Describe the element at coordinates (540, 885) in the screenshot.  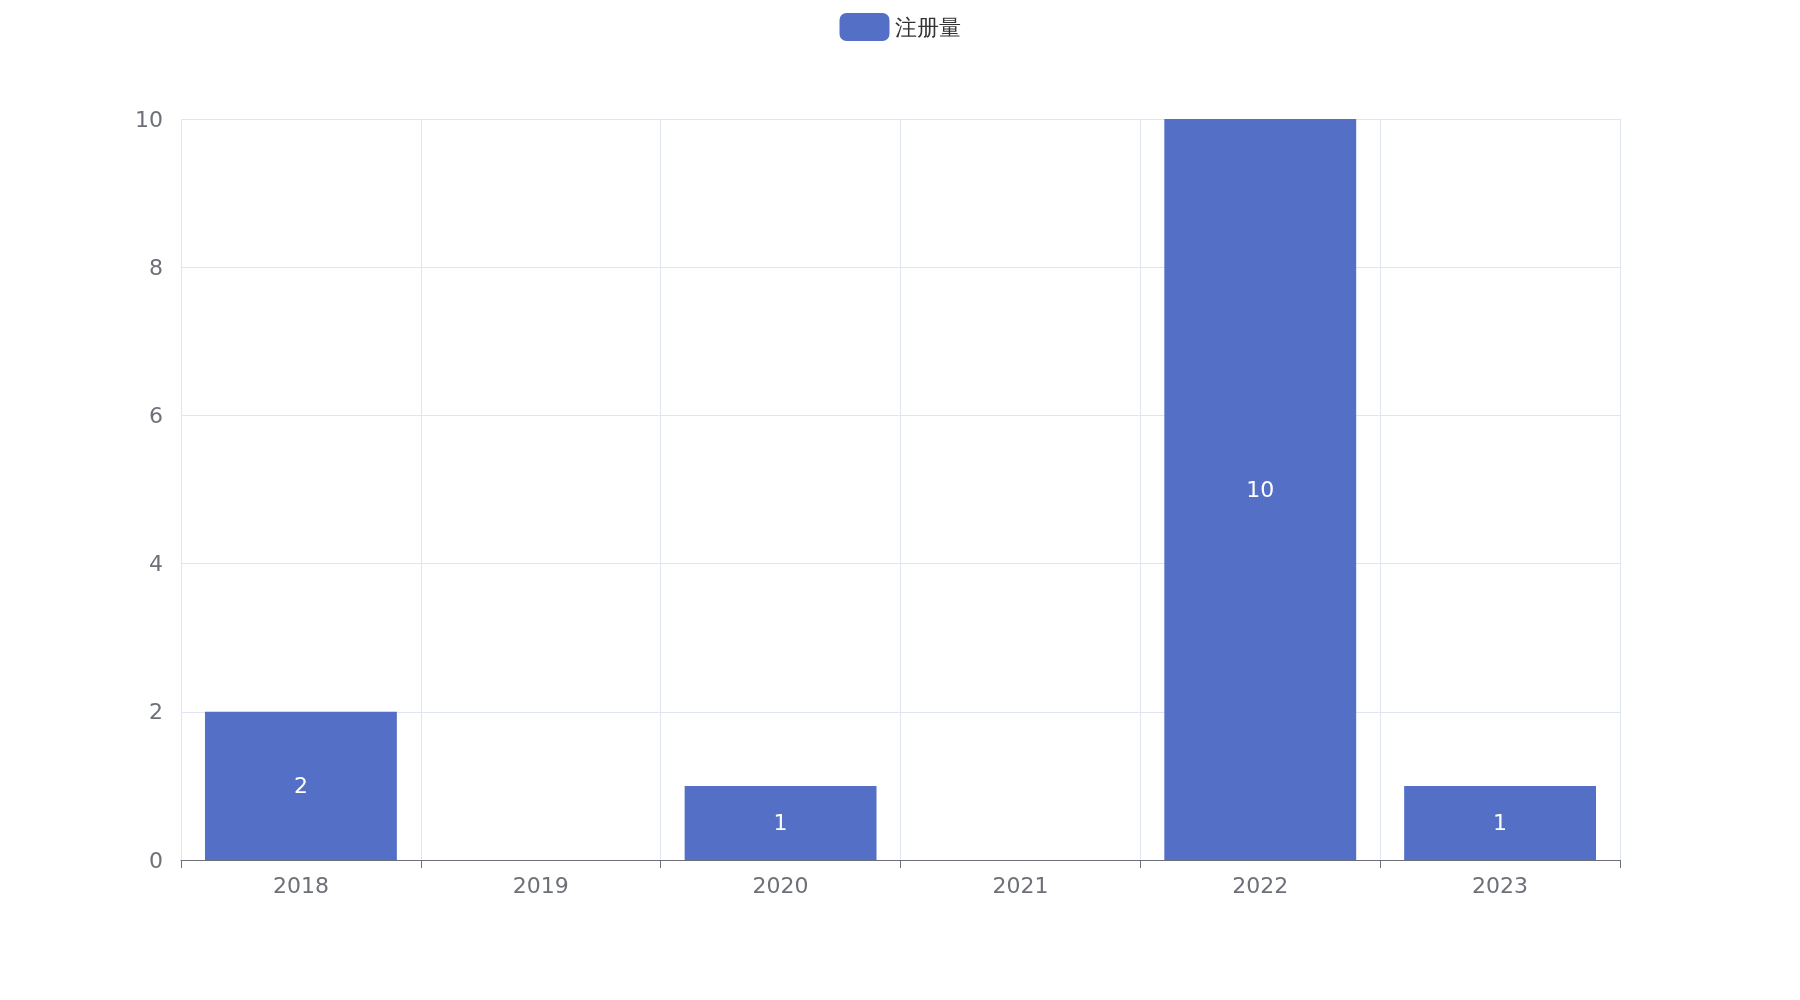
I see `x-tick-label: 2019` at that location.